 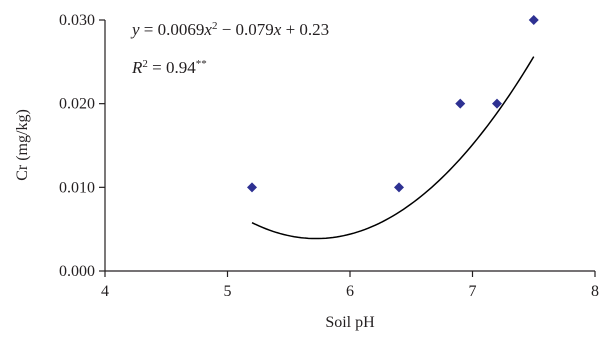 What do you see at coordinates (245, 29) in the screenshot?
I see `eq-coef-b: − 0.079` at bounding box center [245, 29].